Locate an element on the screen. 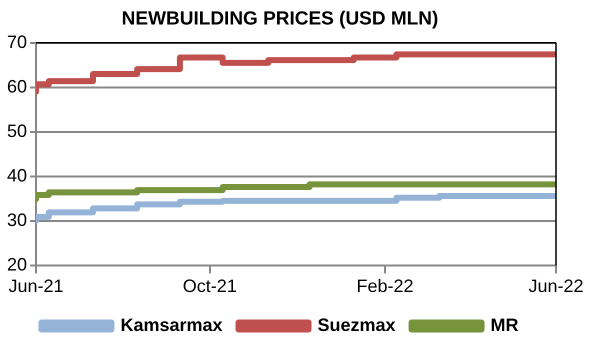 The width and height of the screenshot is (592, 345). x-tick-label: Feb-22 is located at coordinates (385, 286).